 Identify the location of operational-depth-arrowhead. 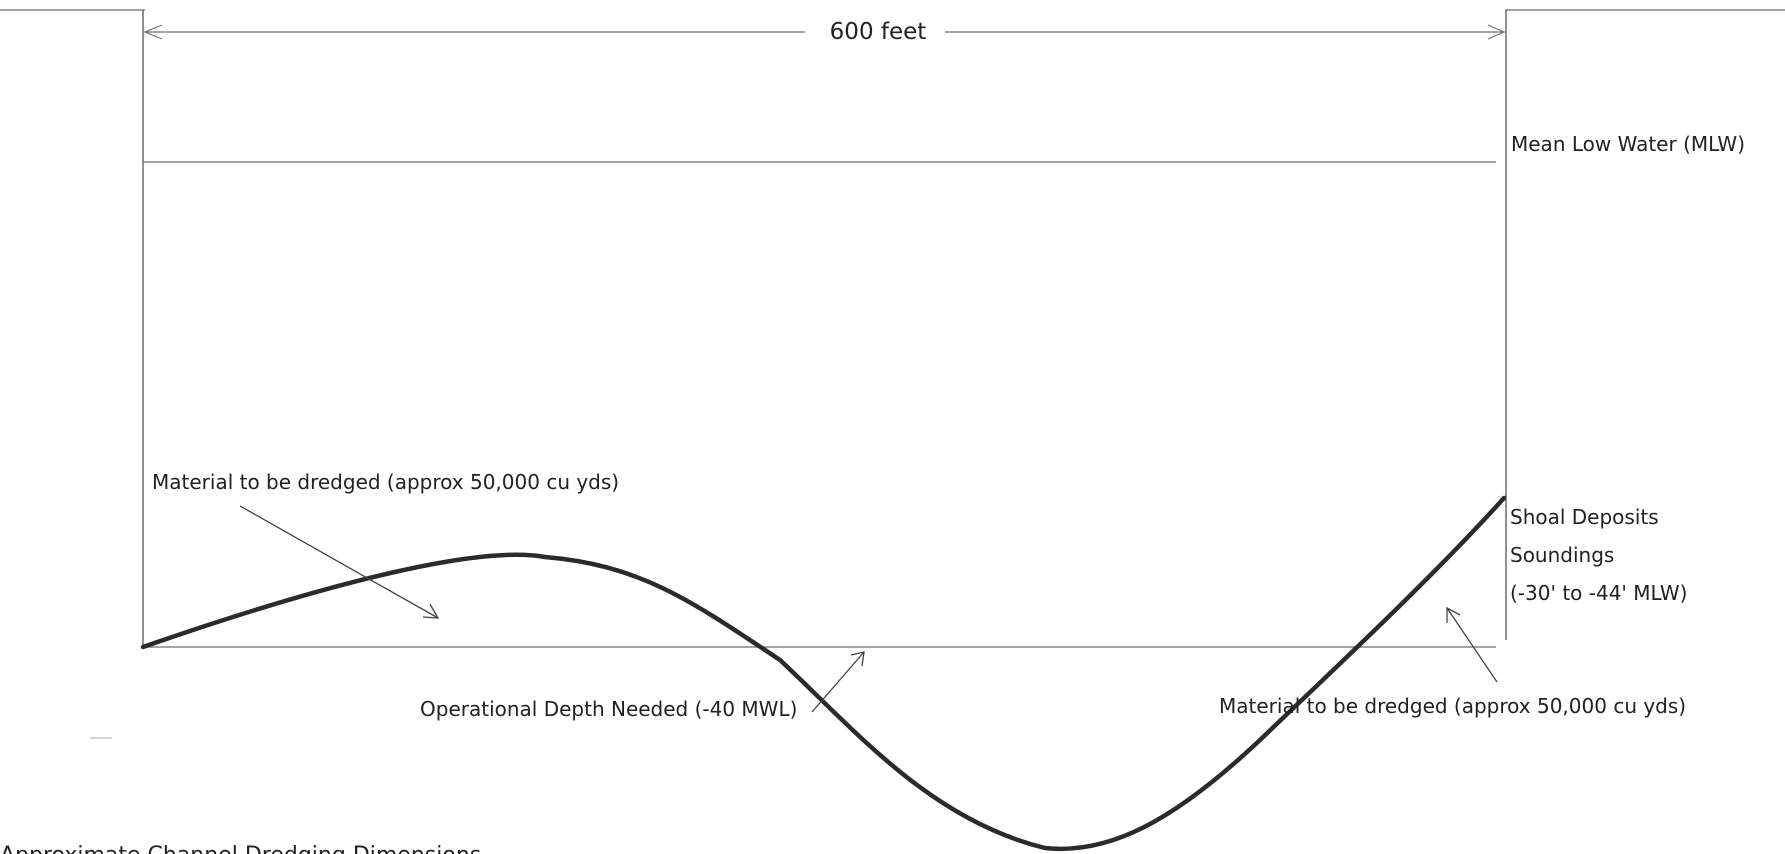
(857, 659).